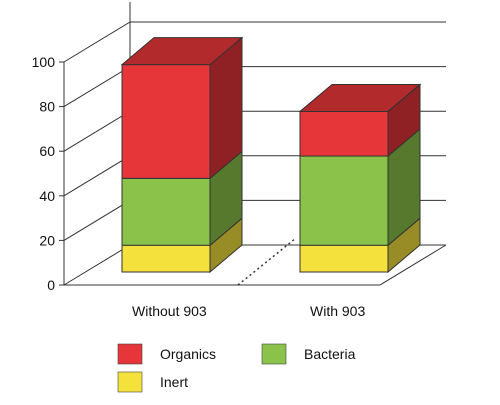  Describe the element at coordinates (174, 382) in the screenshot. I see `legend-label: Inert` at that location.